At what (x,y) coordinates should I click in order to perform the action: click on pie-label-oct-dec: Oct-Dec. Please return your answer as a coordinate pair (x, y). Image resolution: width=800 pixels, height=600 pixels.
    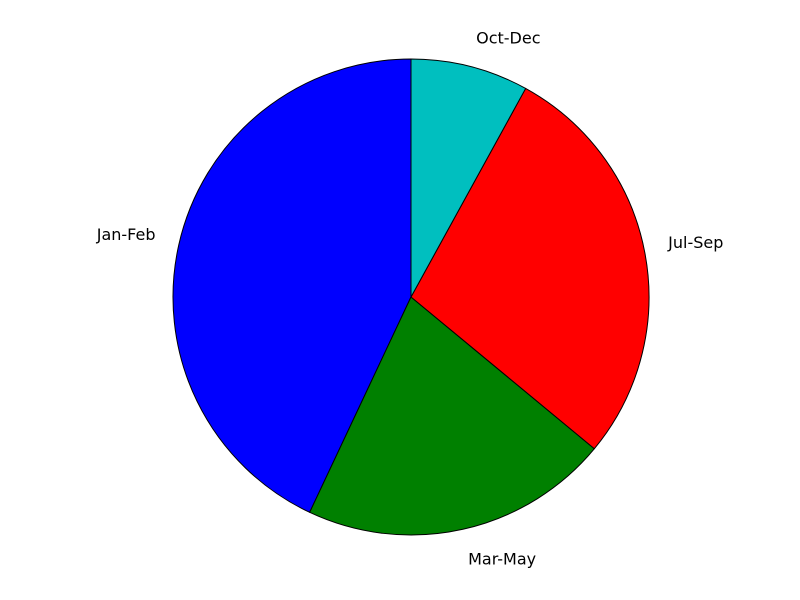
    Looking at the image, I should click on (508, 37).